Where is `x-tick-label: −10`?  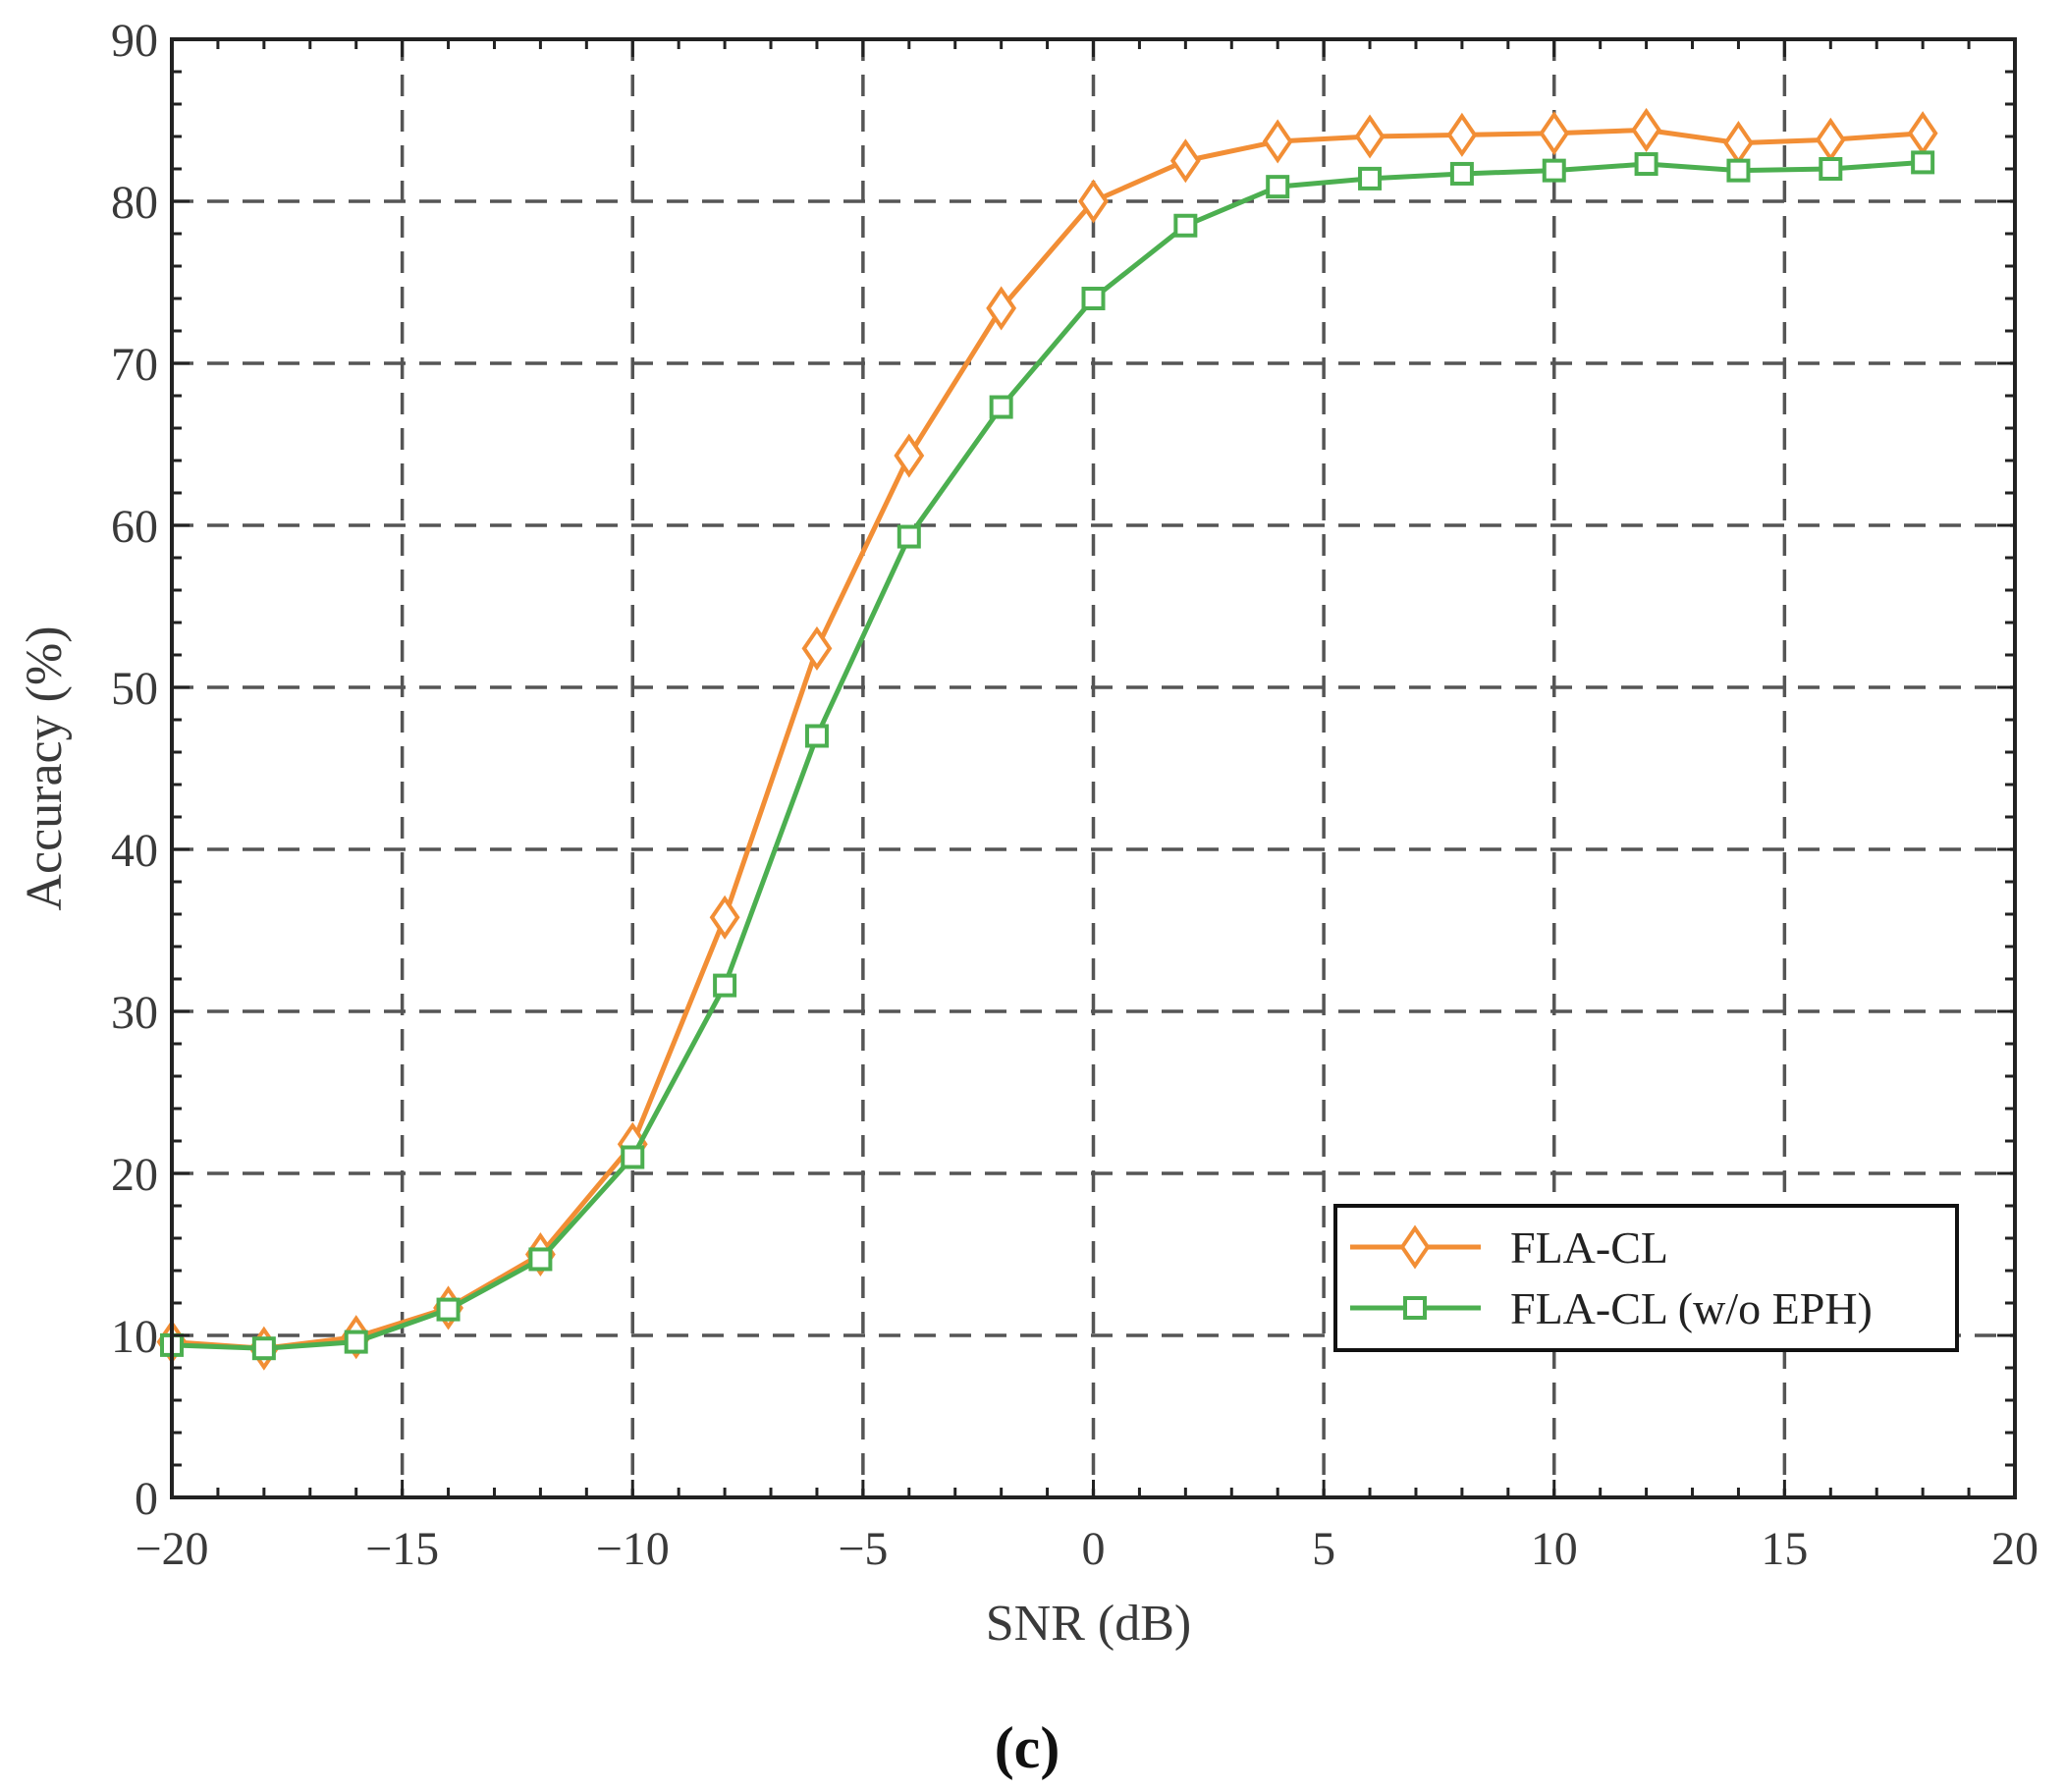 x-tick-label: −10 is located at coordinates (633, 1549).